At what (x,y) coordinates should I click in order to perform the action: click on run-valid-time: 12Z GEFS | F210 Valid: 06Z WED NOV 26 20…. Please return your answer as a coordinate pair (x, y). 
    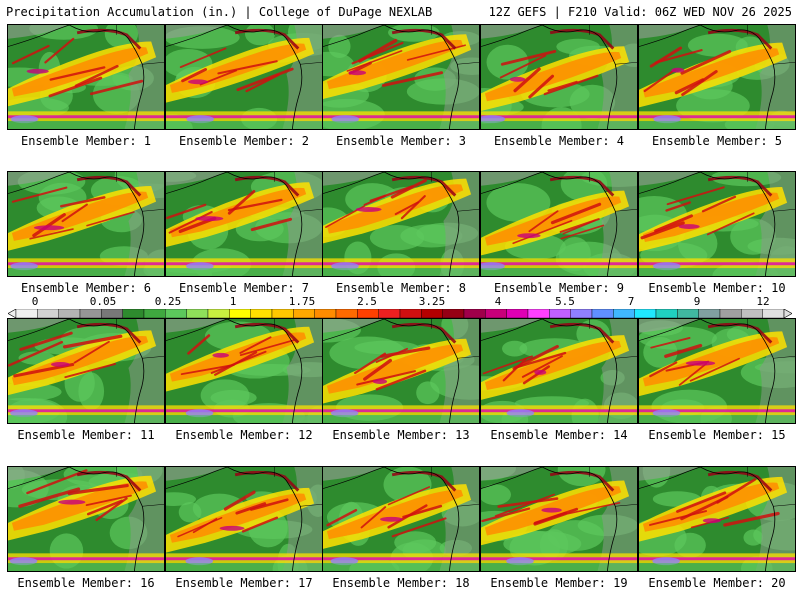
    Looking at the image, I should click on (640, 12).